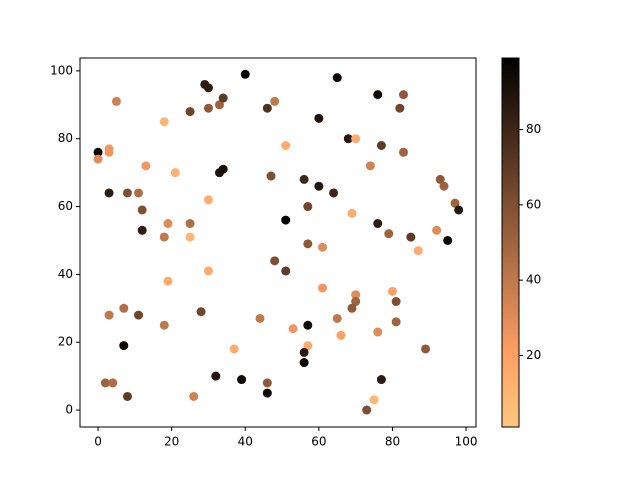 The image size is (640, 484). I want to click on x-tick-label: 100, so click(466, 442).